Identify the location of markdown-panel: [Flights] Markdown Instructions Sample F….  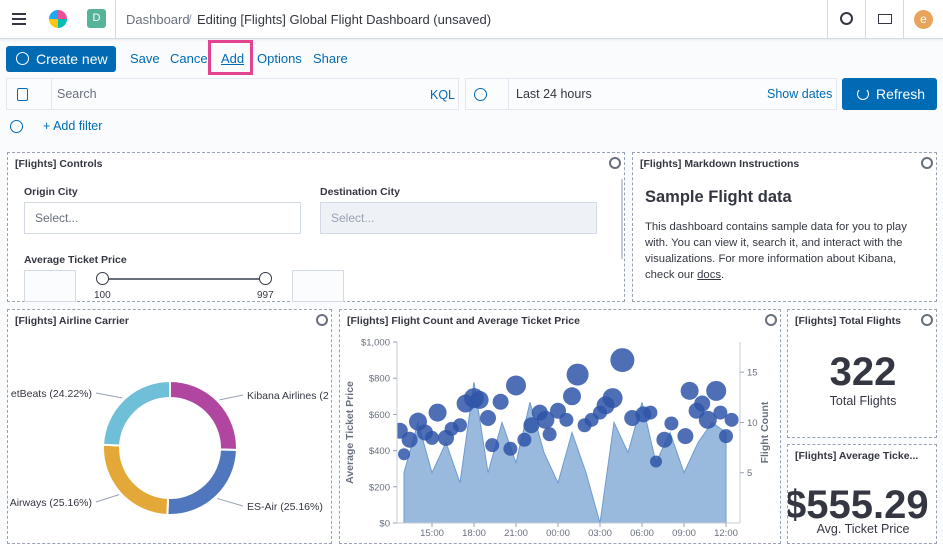
(784, 227).